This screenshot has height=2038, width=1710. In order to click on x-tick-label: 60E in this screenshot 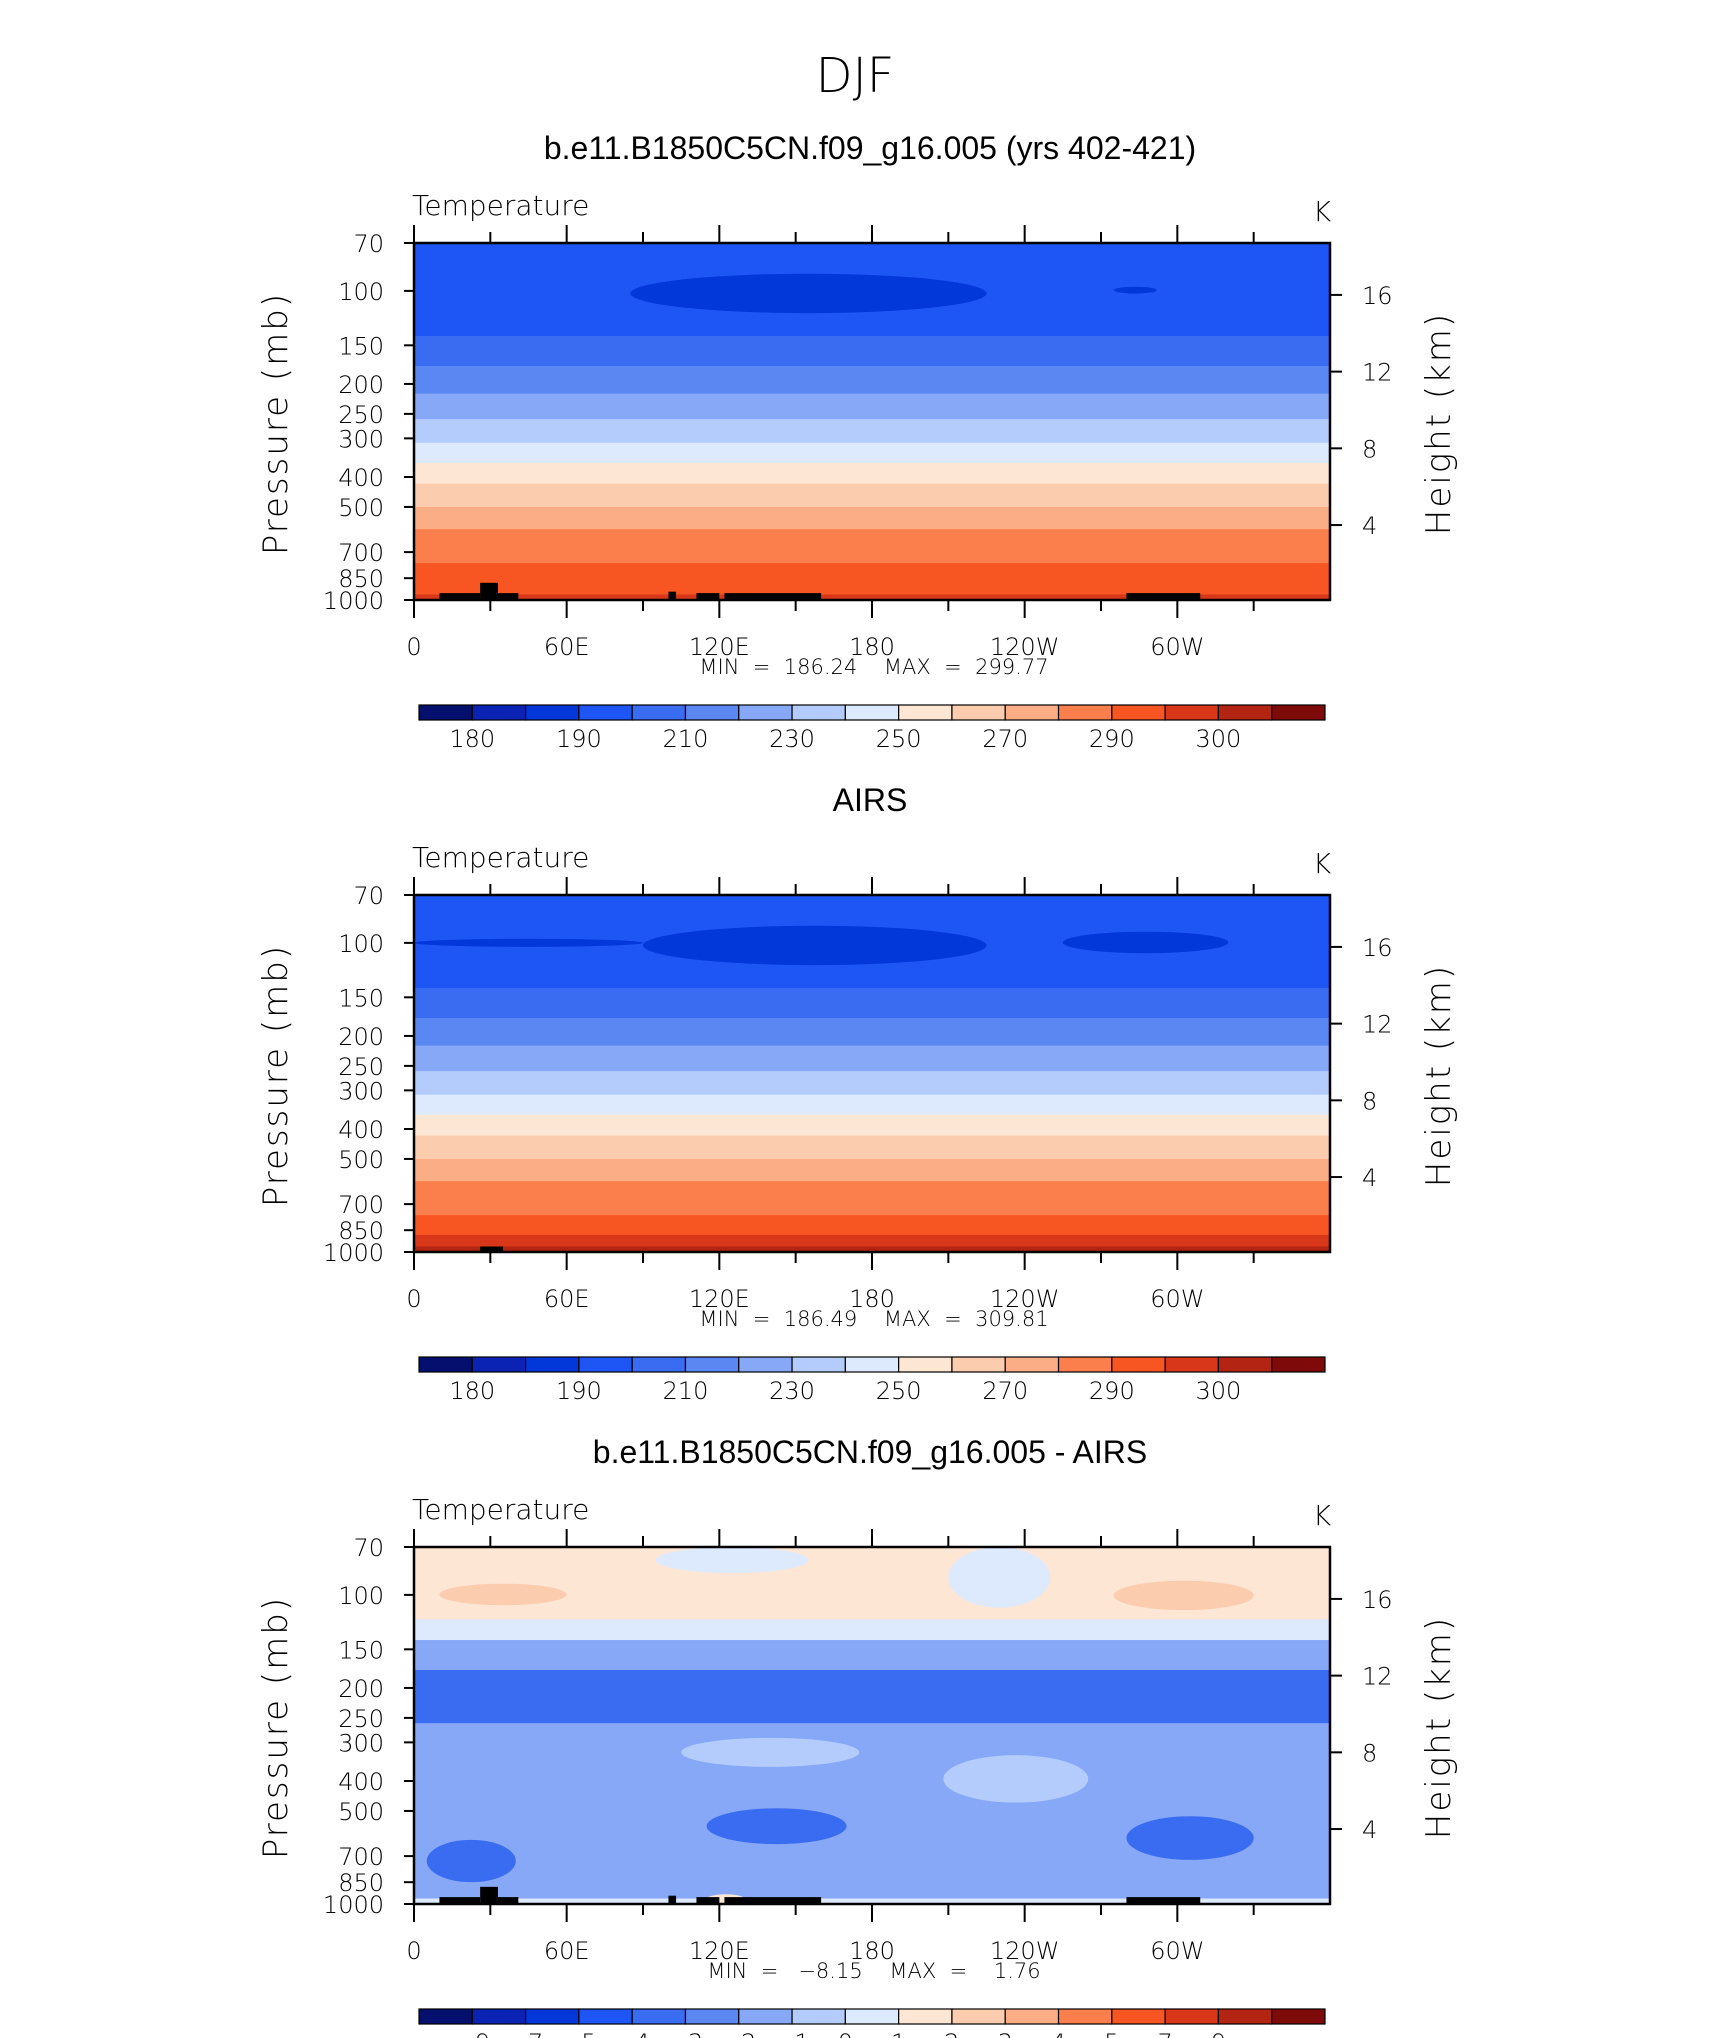, I will do `click(567, 1951)`.